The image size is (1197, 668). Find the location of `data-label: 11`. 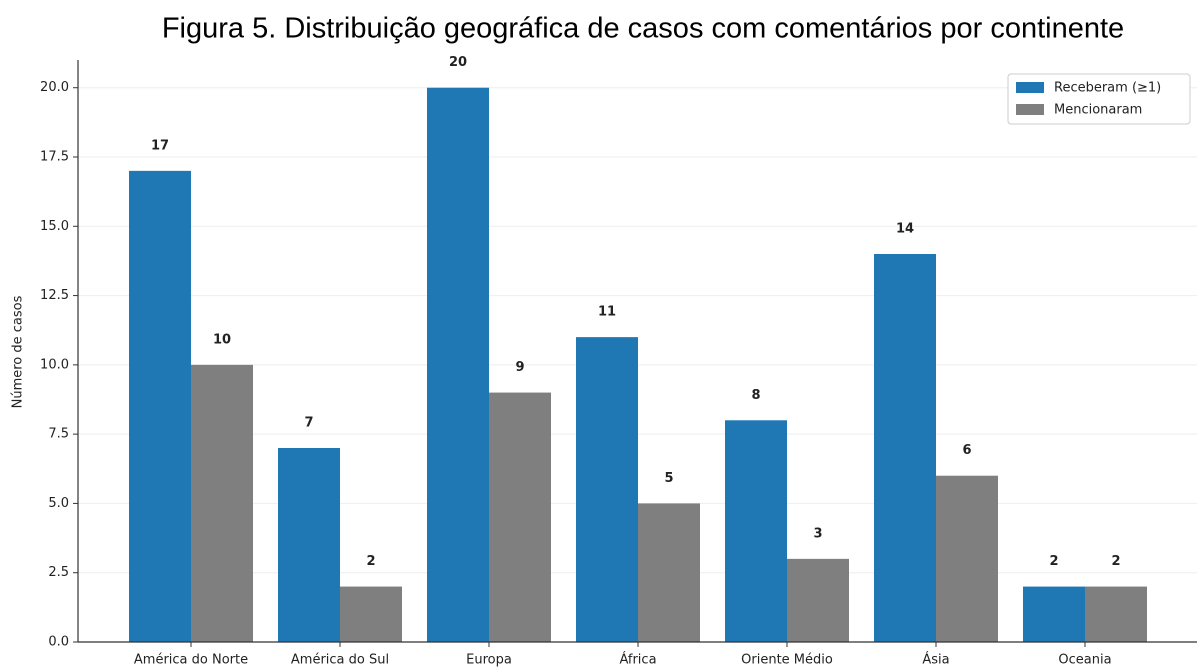

data-label: 11 is located at coordinates (607, 312).